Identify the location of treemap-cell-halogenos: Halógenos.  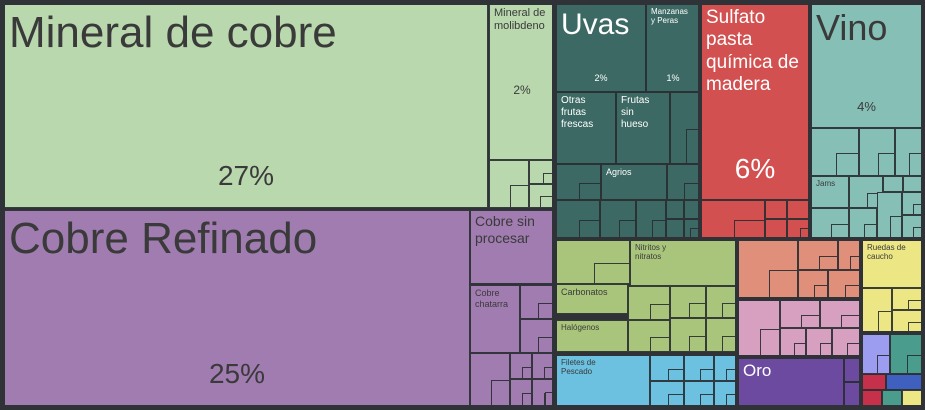
(592, 336).